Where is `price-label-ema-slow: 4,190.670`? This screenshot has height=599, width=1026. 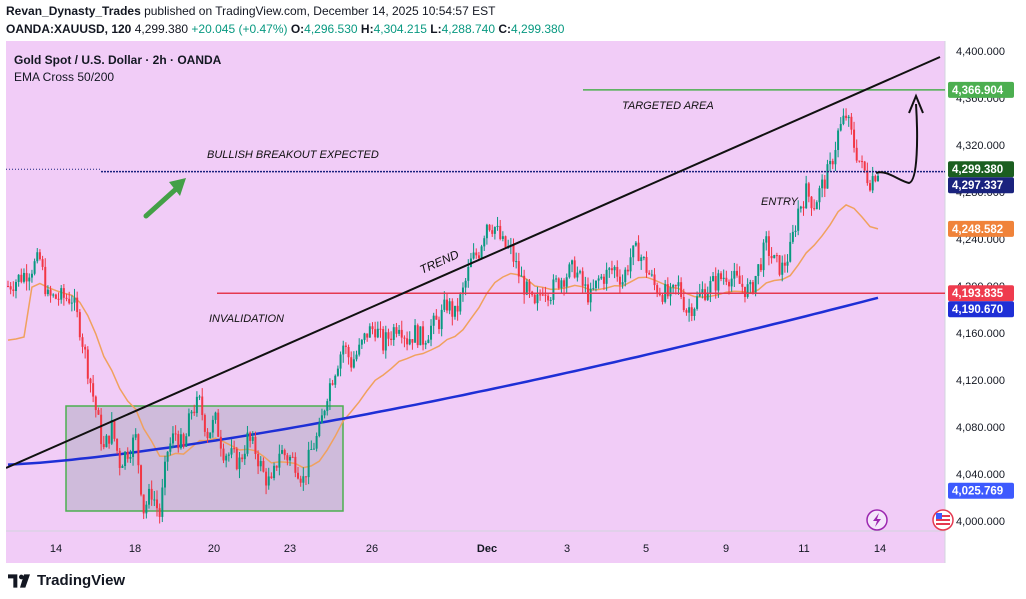 price-label-ema-slow: 4,190.670 is located at coordinates (981, 309).